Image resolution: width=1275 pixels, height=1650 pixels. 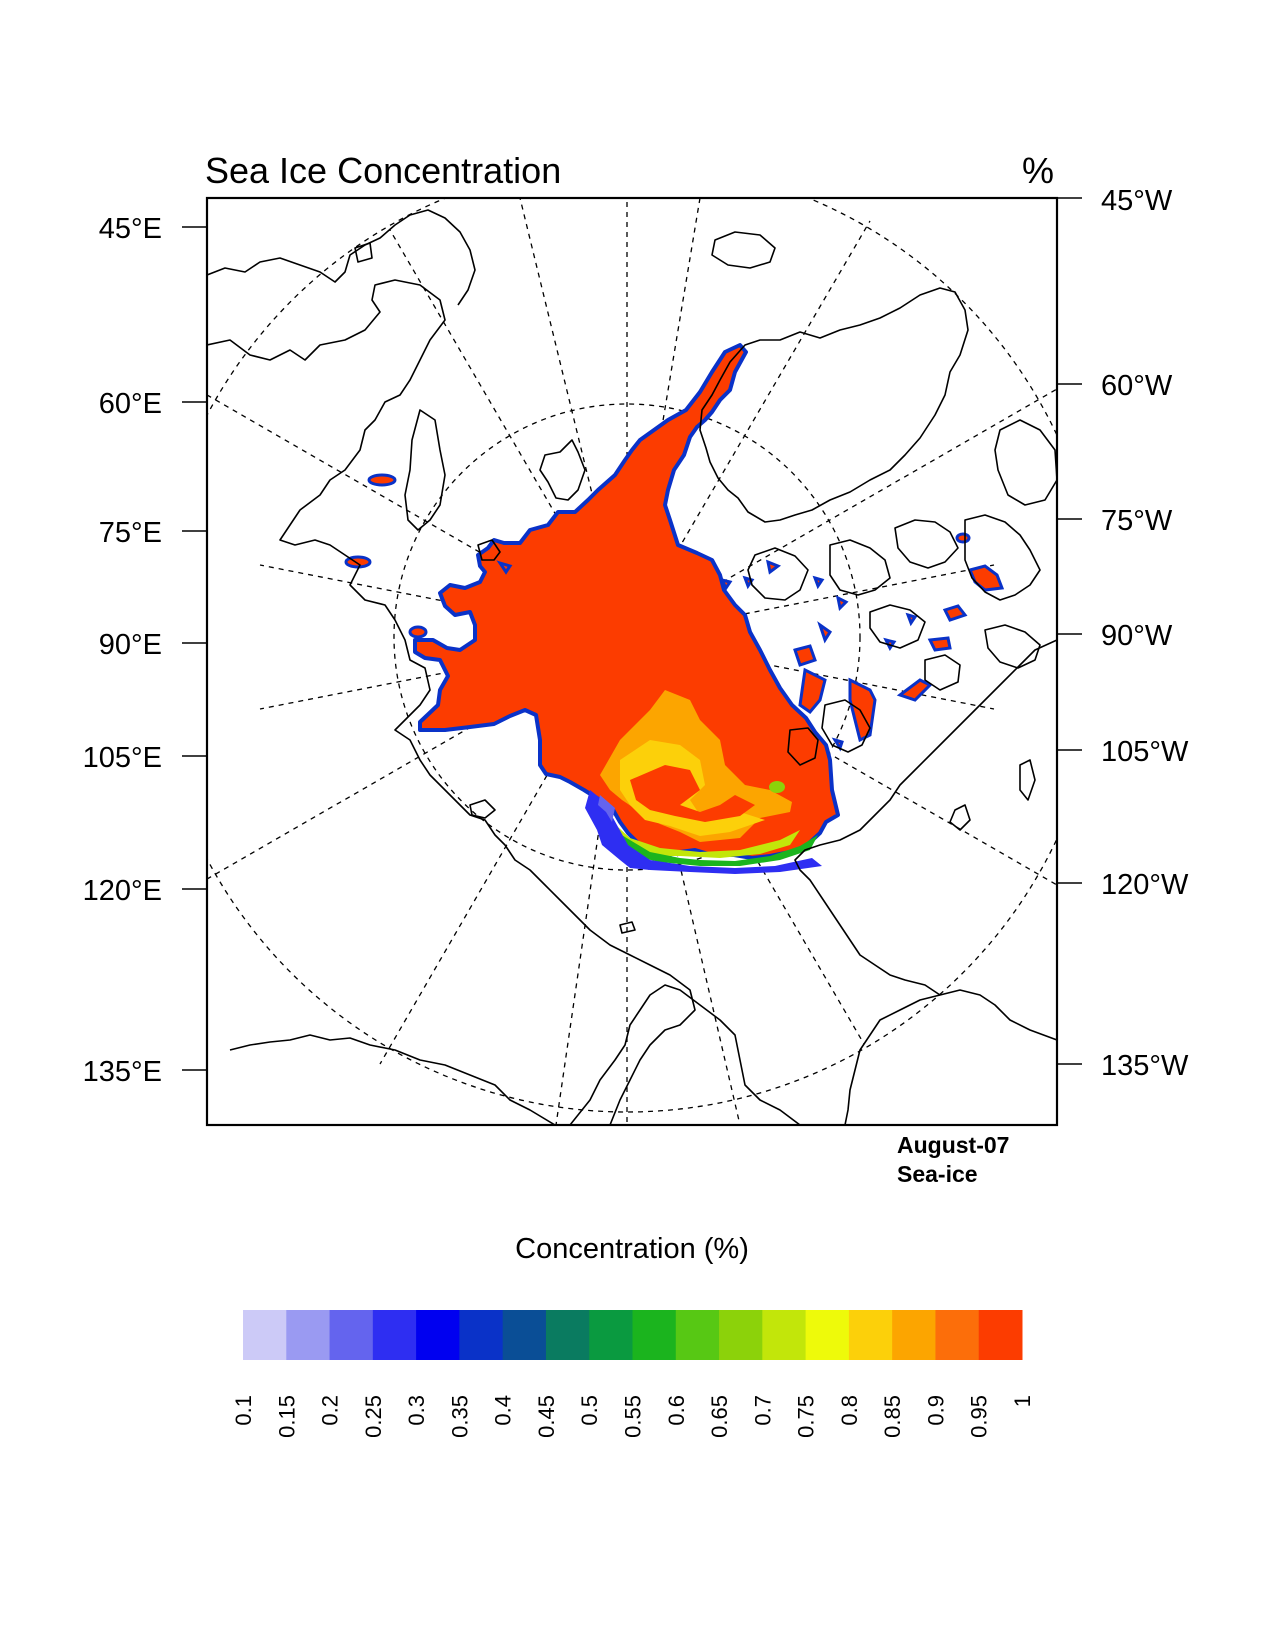 I want to click on colorbar-level-label: 0.3, so click(x=416, y=1410).